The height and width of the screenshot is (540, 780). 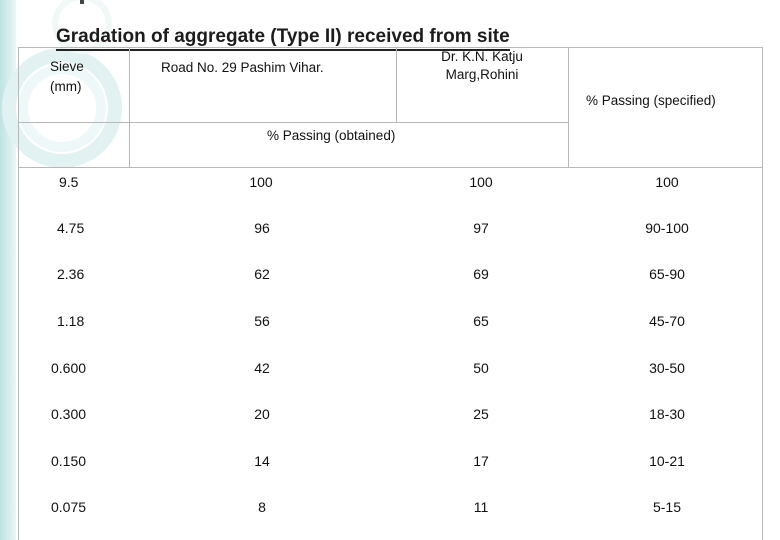 I want to click on cell-katju: 11, so click(x=481, y=507).